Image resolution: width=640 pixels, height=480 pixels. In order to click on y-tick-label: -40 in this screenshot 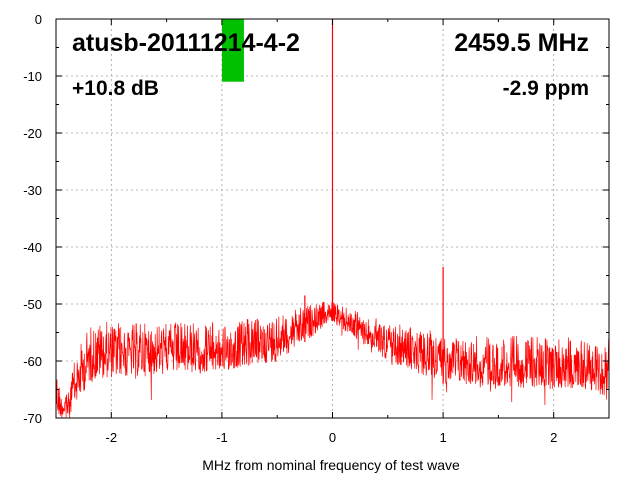, I will do `click(32, 247)`.